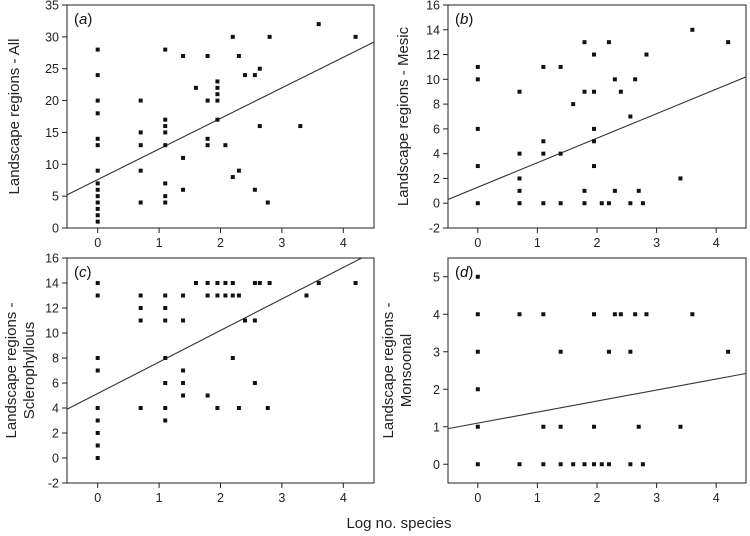 This screenshot has width=750, height=536. Describe the element at coordinates (433, 30) in the screenshot. I see `y-tick-label: 14` at that location.